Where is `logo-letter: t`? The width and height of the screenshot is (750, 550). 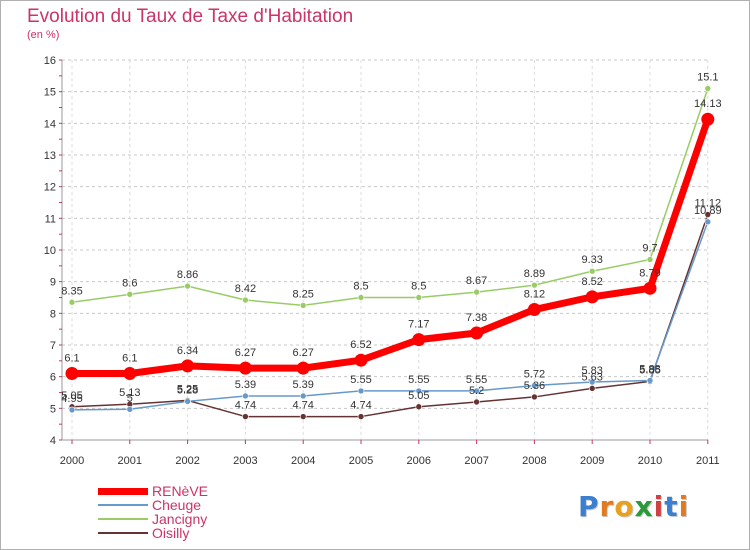
logo-letter: t is located at coordinates (671, 506).